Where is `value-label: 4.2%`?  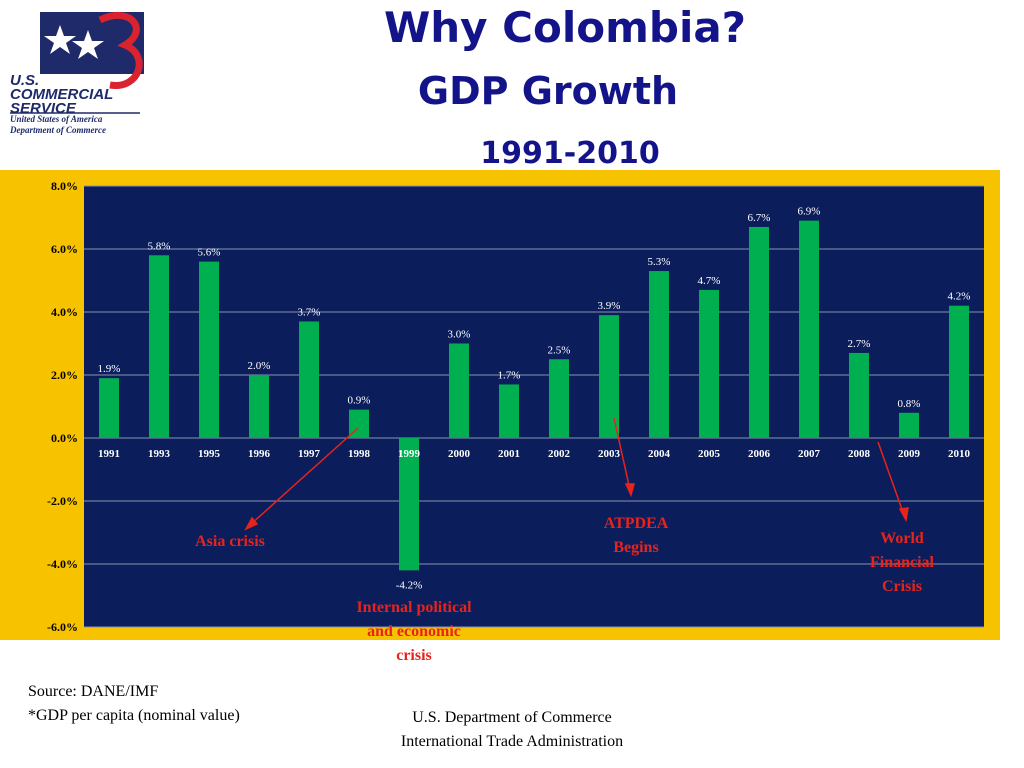 value-label: 4.2% is located at coordinates (959, 297).